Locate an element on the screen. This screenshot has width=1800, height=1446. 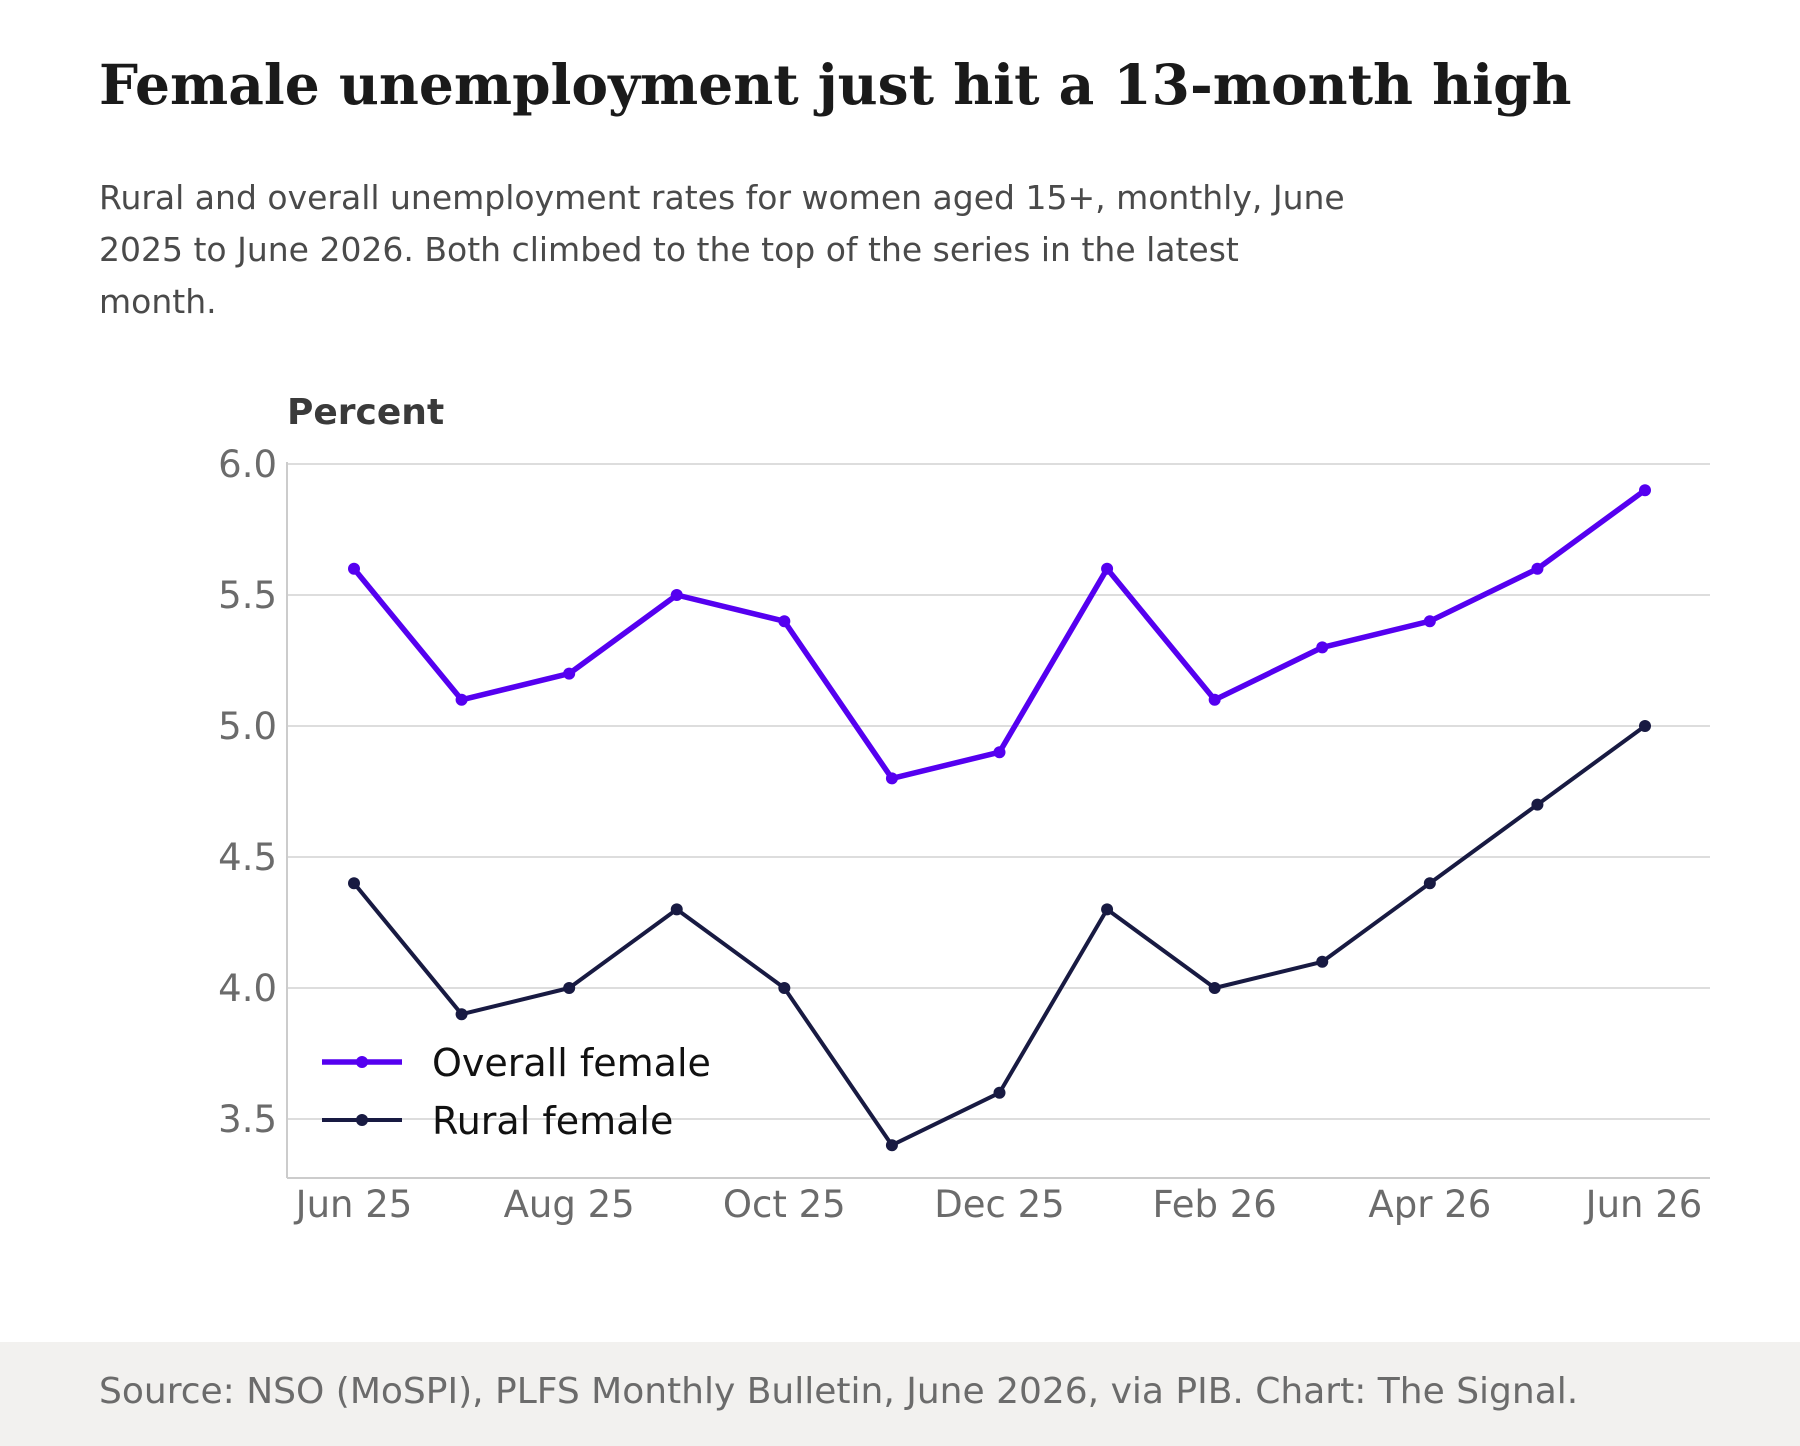
overall-female-line is located at coordinates (999, 634).